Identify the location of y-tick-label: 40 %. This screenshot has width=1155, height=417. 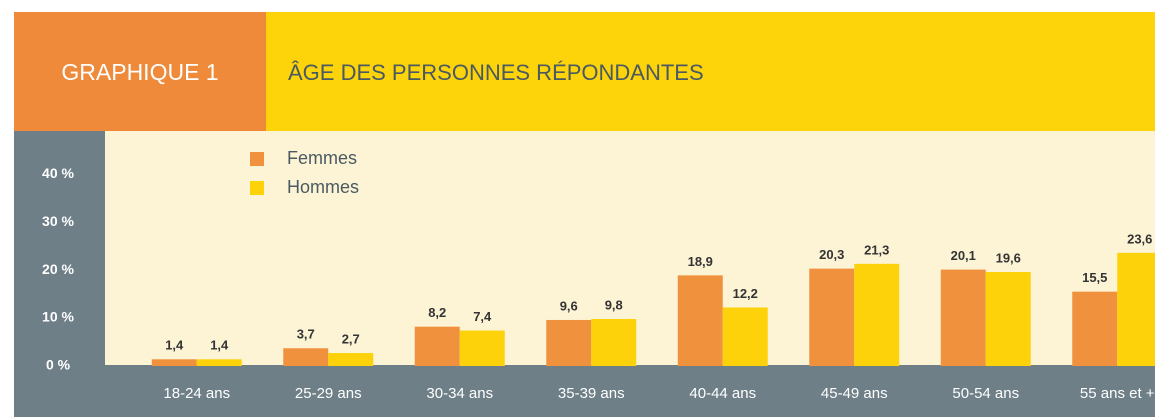
(58, 173).